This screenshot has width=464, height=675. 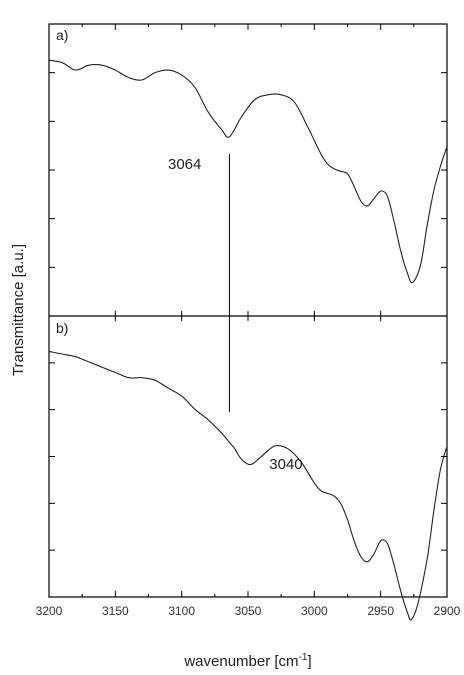 I want to click on x-tick-label: 3200, so click(x=49, y=611).